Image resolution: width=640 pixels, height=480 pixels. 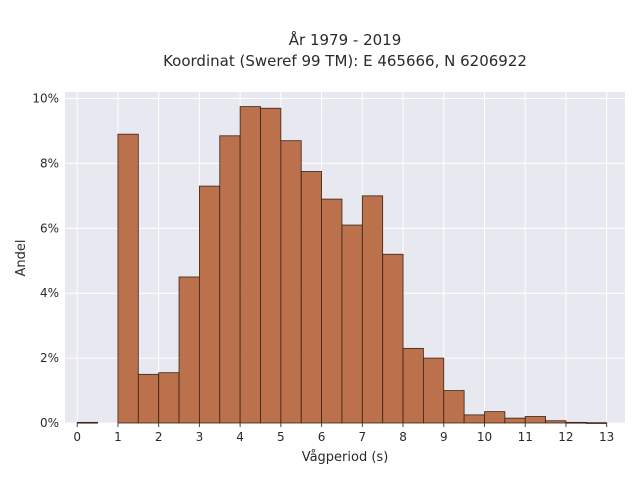 I want to click on x-tick-label: 2, so click(x=159, y=437).